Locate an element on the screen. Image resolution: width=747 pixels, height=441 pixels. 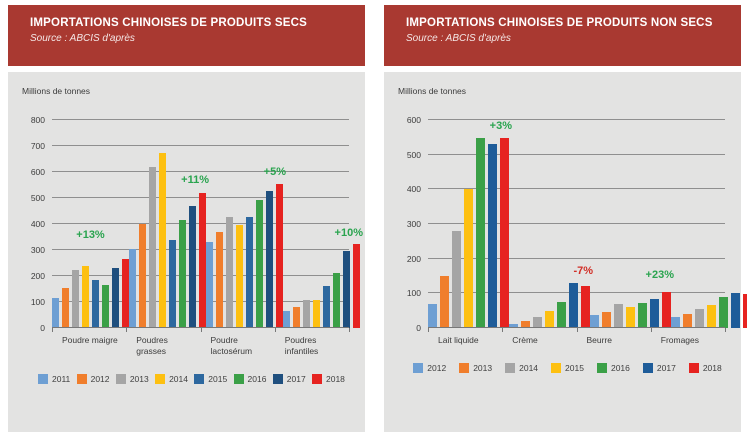
y-tick-label: 700 is located at coordinates (37, 146).